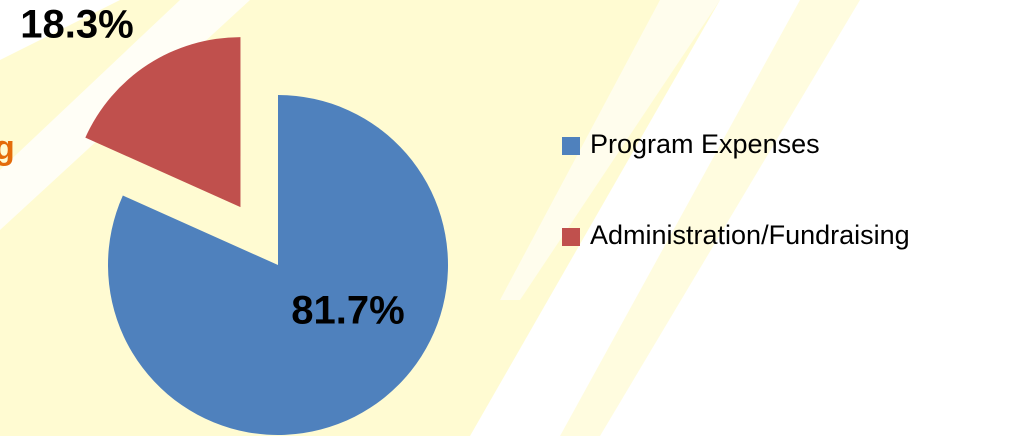  I want to click on data-label: 81.7%, so click(347, 311).